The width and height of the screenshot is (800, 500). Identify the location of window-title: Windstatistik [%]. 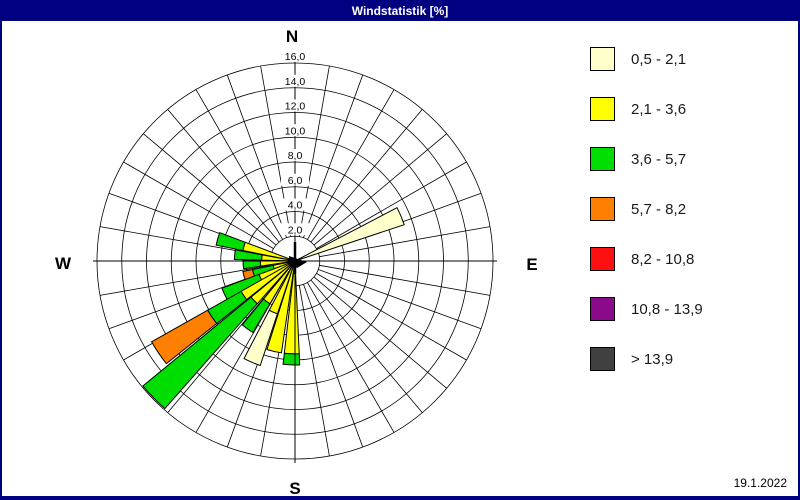
(400, 10).